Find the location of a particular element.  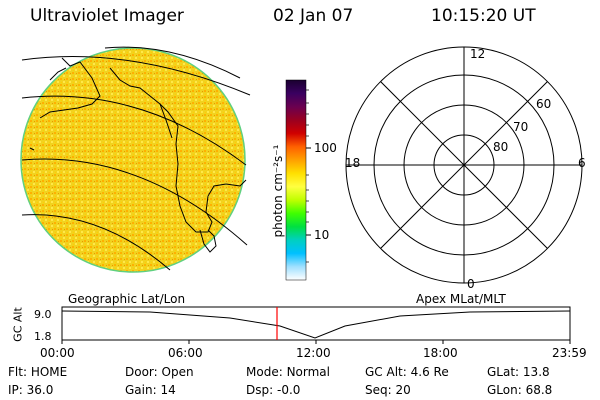

status-ip-value: 36.0 is located at coordinates (40, 390).